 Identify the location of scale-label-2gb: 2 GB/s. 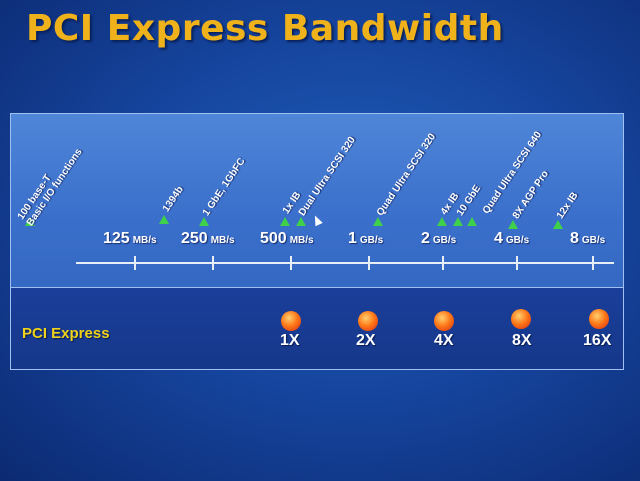
(439, 238).